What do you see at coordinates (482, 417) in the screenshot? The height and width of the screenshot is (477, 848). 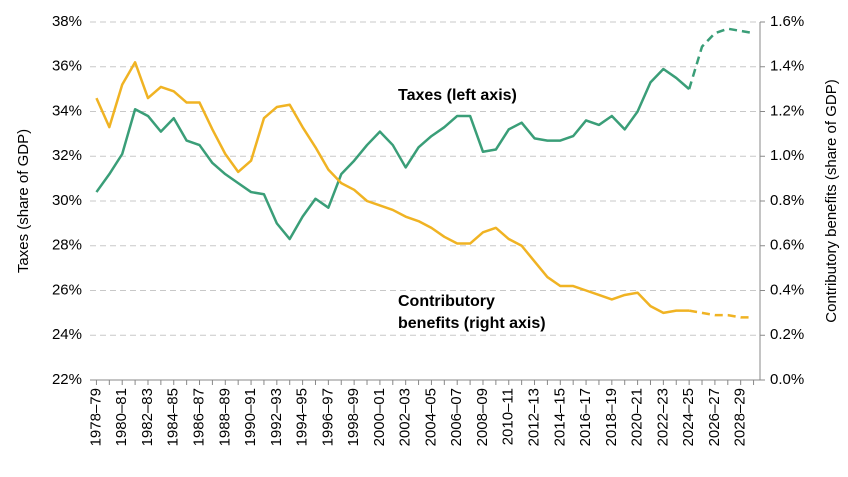 I see `x-tick-label: 2008–09` at bounding box center [482, 417].